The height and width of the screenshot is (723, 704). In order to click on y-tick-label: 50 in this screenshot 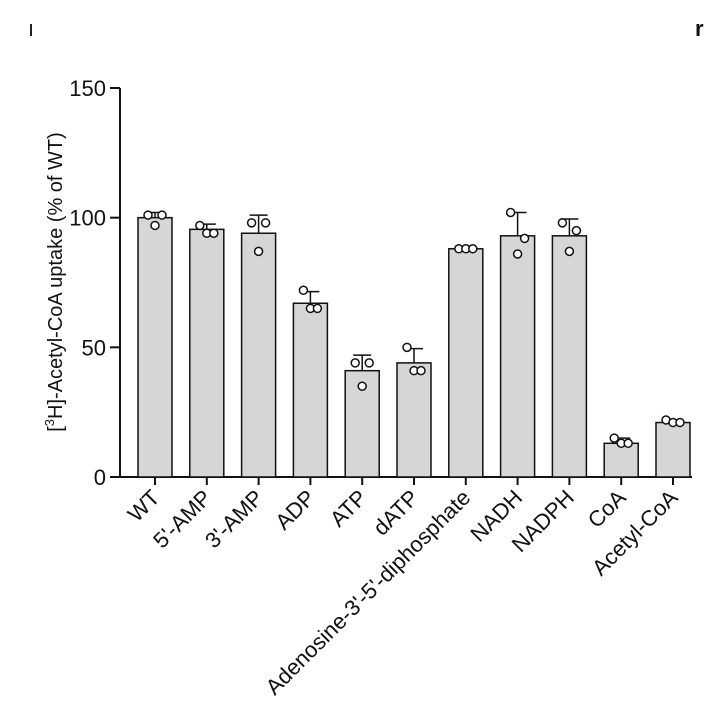, I will do `click(94, 347)`.